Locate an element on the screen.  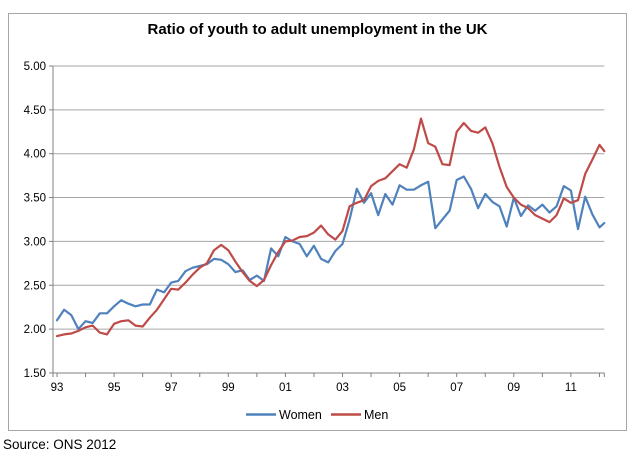
x-tick-label-99: 99 is located at coordinates (228, 388).